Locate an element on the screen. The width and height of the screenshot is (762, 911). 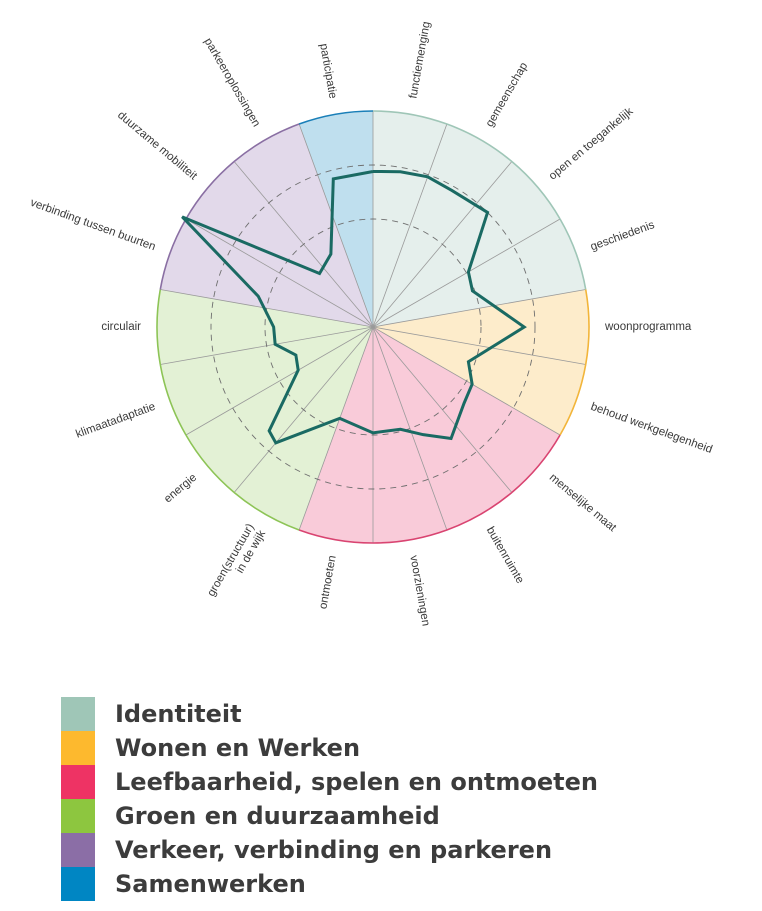
radar-series-line is located at coordinates (354, 307).